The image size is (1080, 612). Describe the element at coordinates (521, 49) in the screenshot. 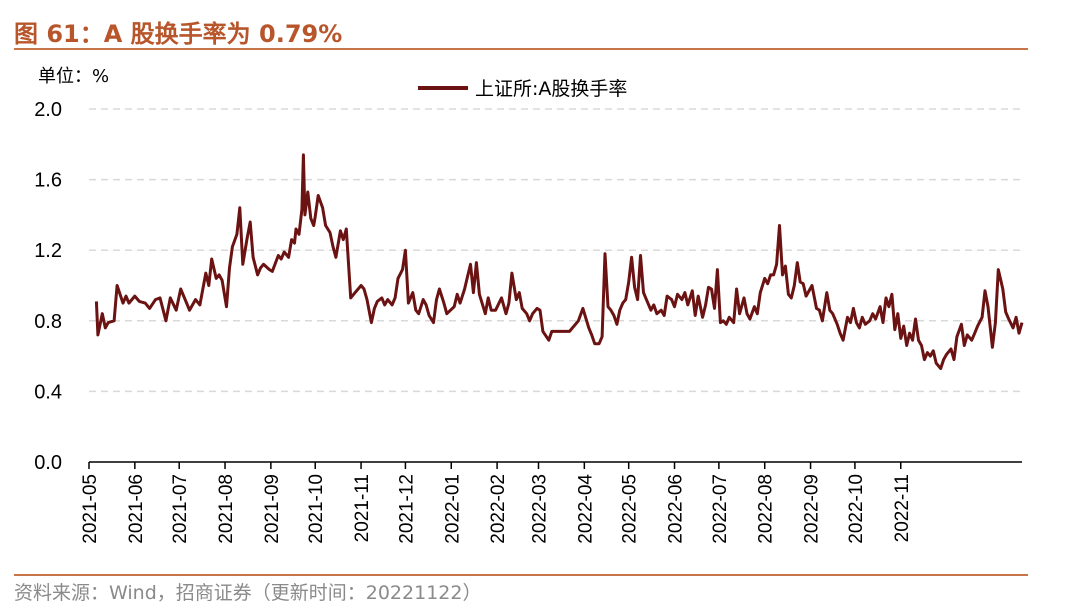

I see `title-divider` at that location.